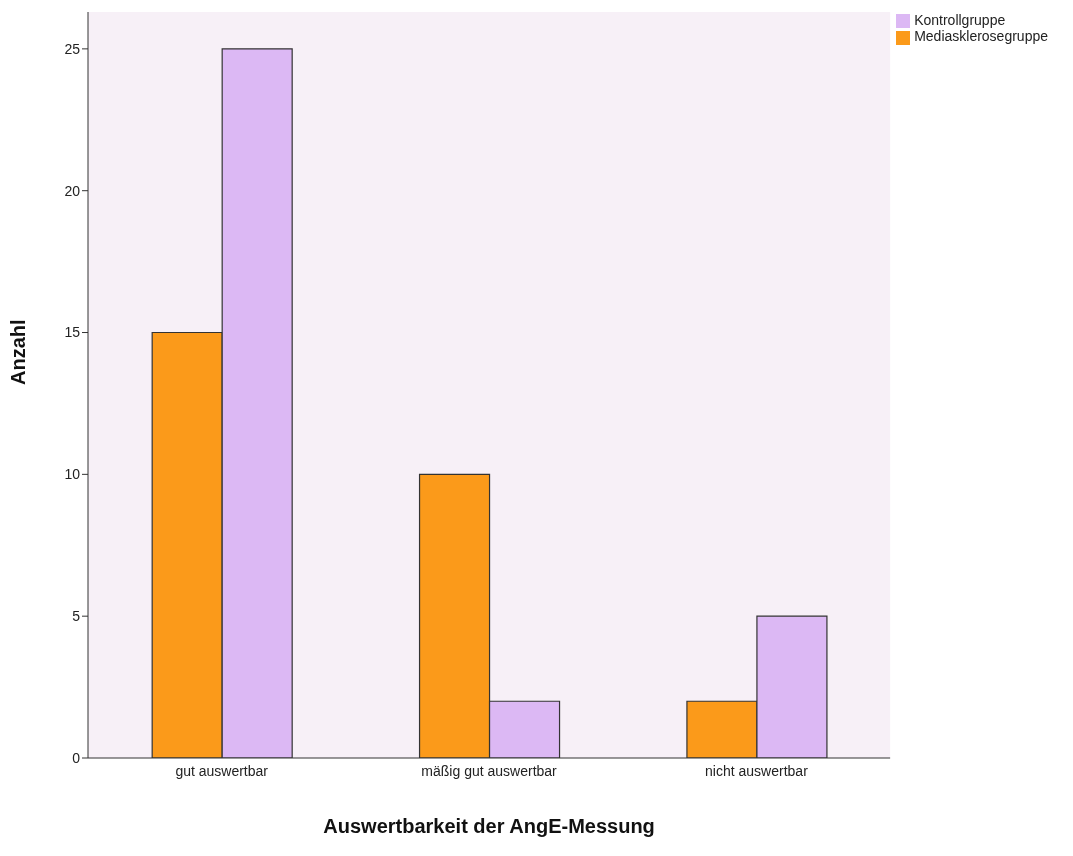 The image size is (1073, 856). I want to click on y-tick-label: 20, so click(72, 190).